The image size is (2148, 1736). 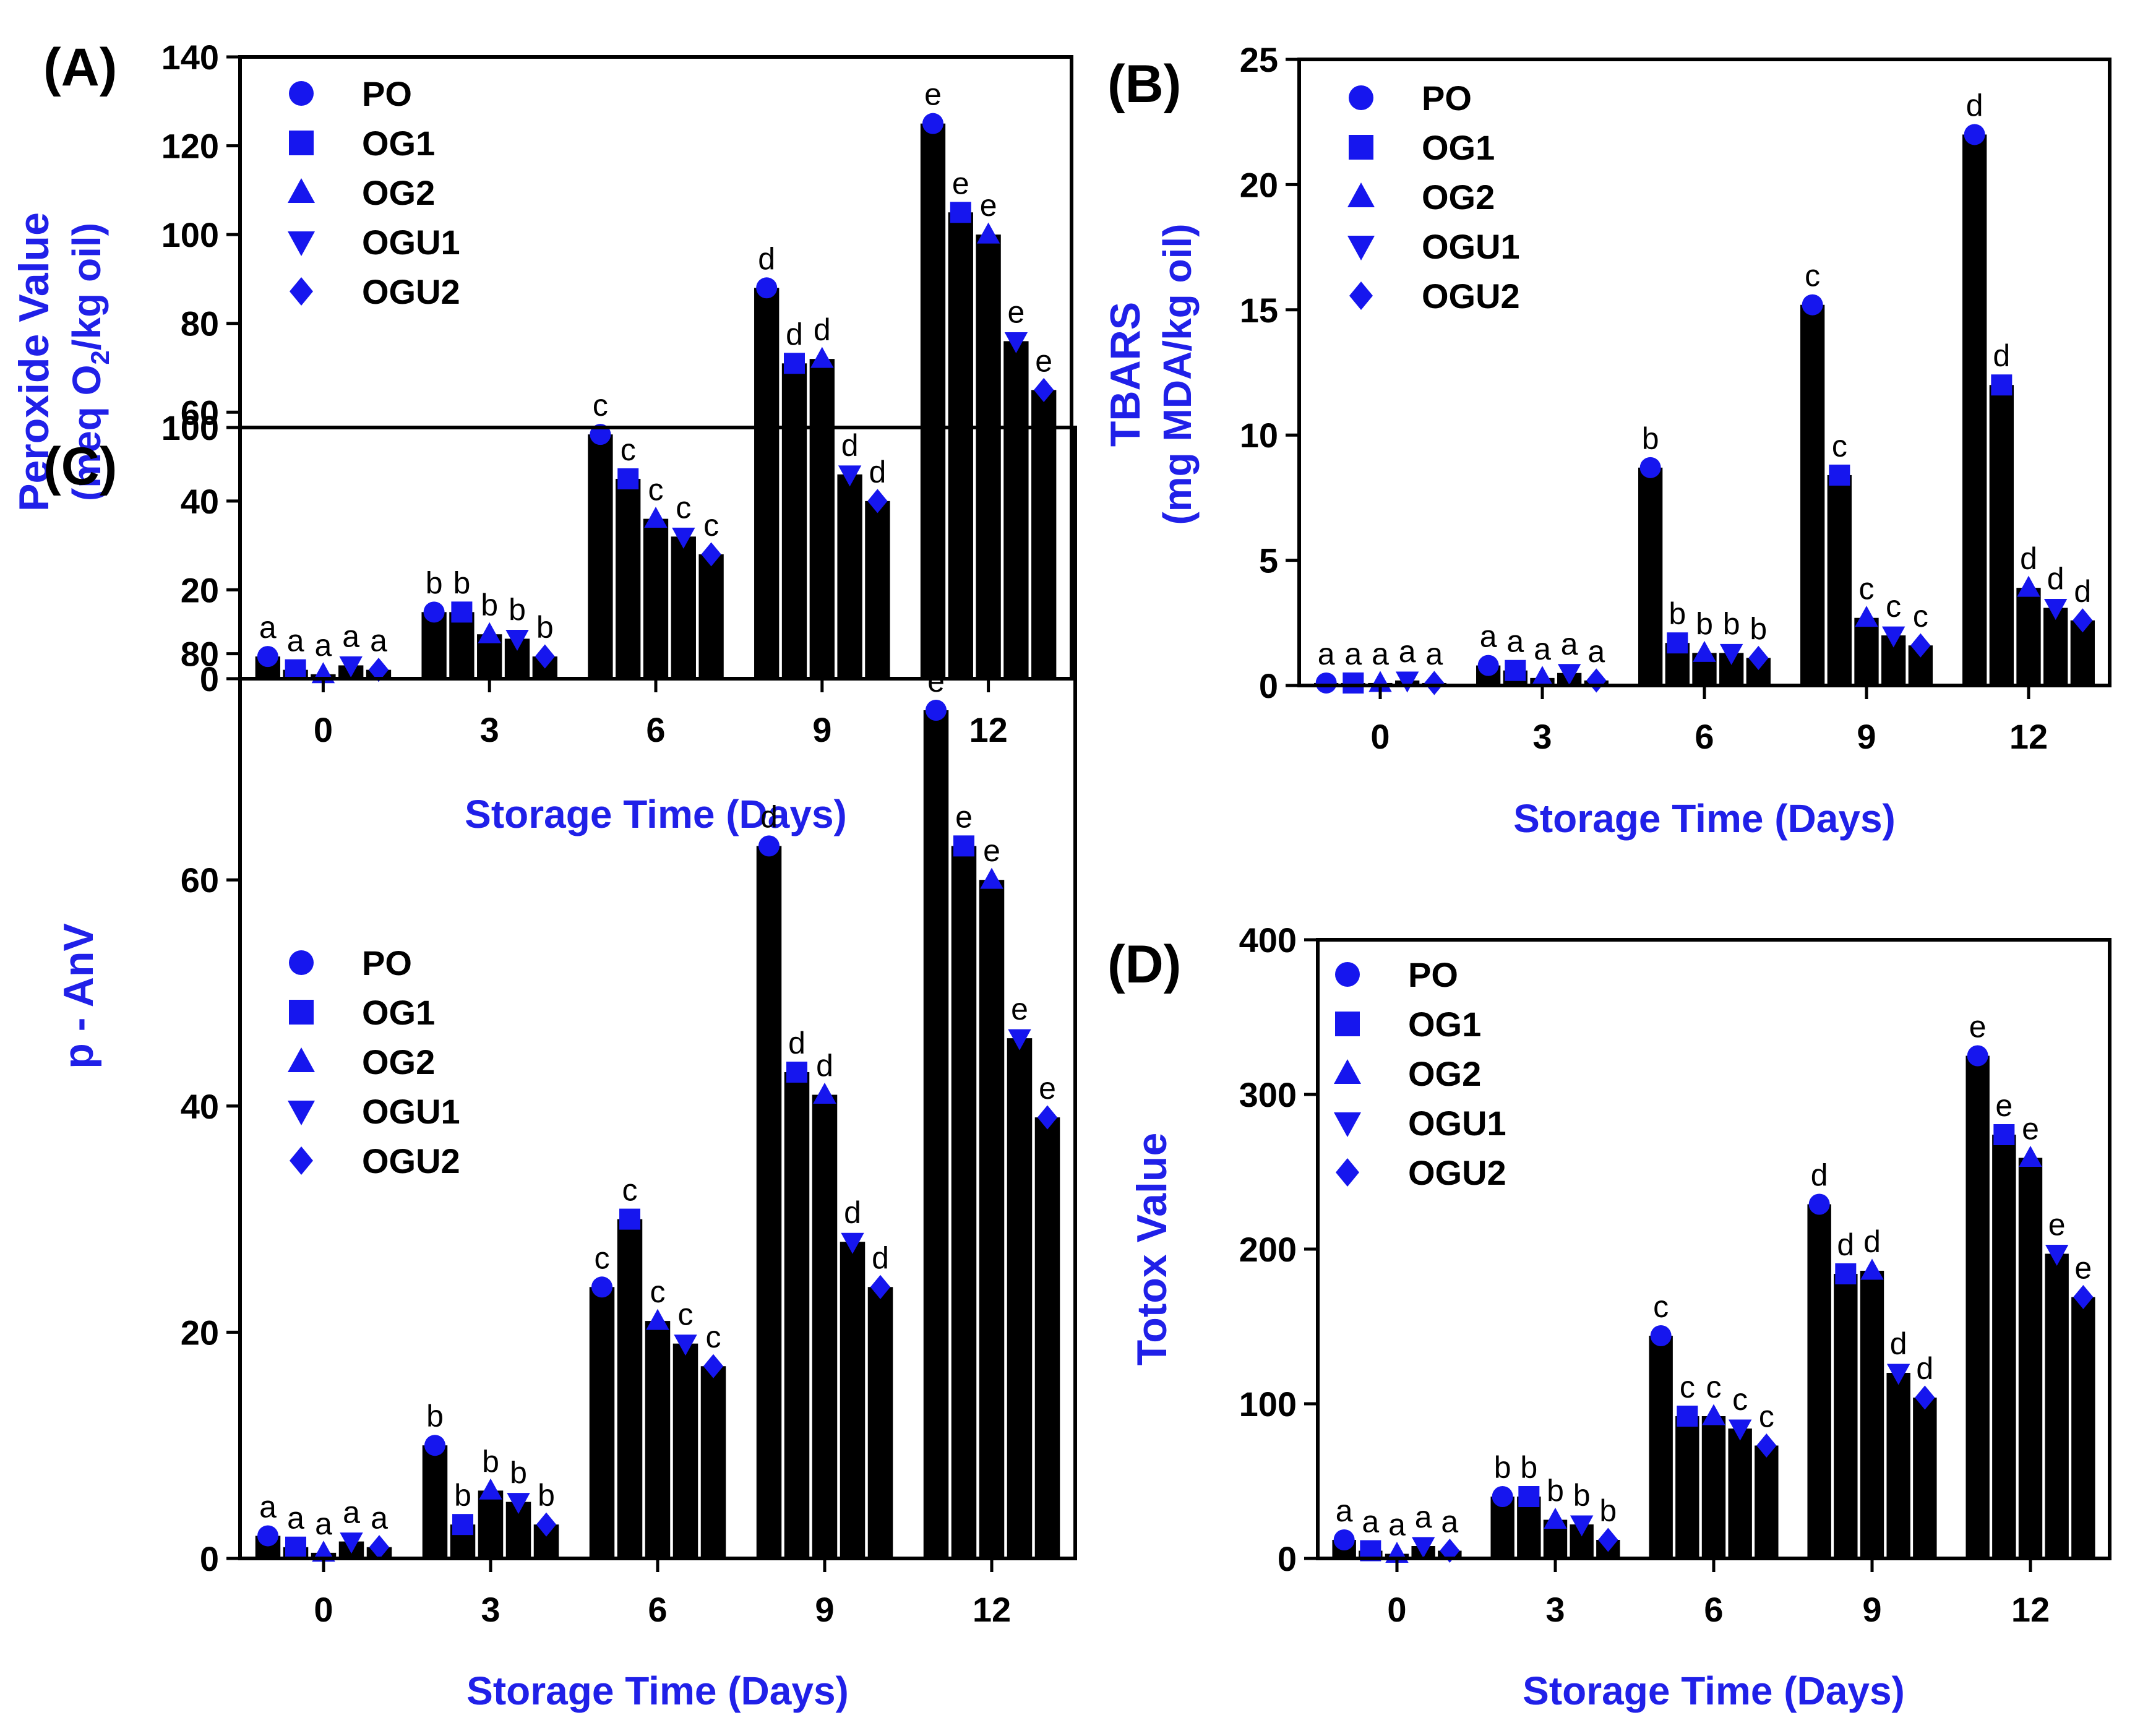 What do you see at coordinates (209, 1558) in the screenshot?
I see `y-tick-label: 0` at bounding box center [209, 1558].